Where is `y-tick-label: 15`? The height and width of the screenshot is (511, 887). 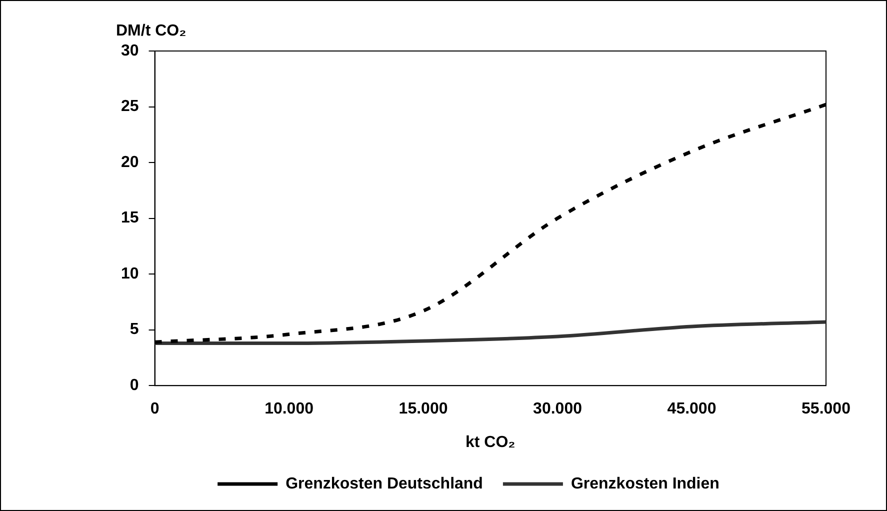 y-tick-label: 15 is located at coordinates (130, 218).